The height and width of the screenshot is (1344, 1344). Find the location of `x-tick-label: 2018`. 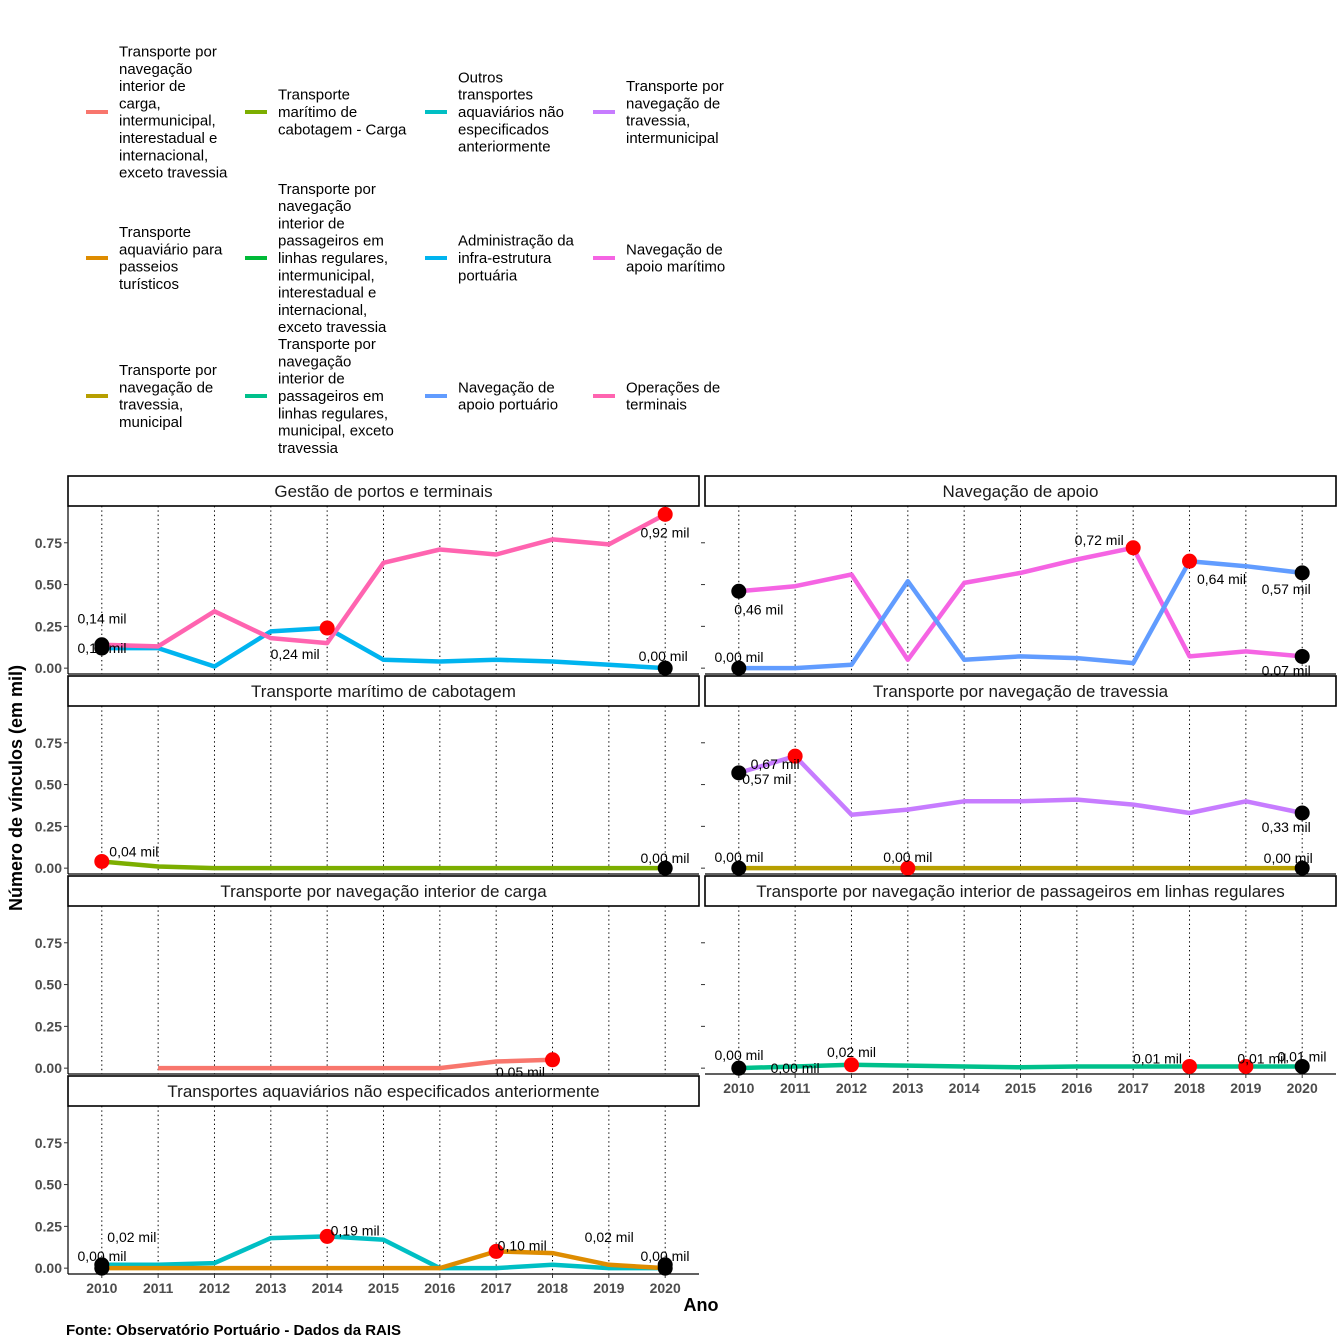

x-tick-label: 2018 is located at coordinates (1189, 1088).